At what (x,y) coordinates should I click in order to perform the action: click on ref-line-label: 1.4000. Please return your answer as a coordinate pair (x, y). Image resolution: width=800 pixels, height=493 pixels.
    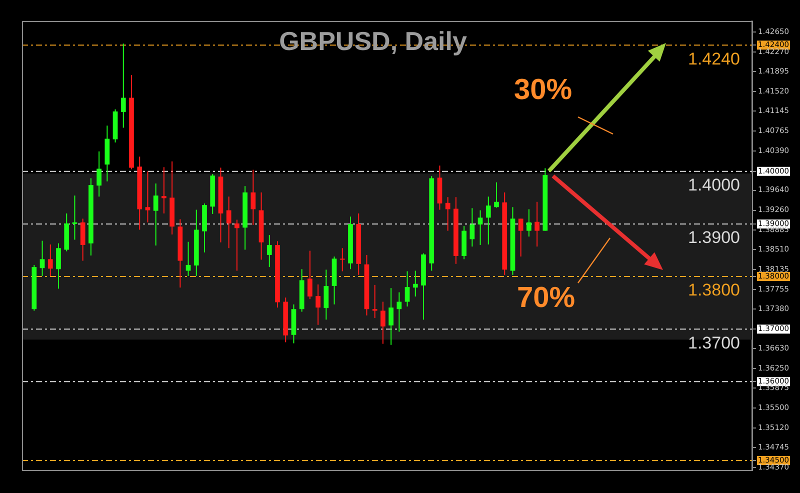
    Looking at the image, I should click on (714, 185).